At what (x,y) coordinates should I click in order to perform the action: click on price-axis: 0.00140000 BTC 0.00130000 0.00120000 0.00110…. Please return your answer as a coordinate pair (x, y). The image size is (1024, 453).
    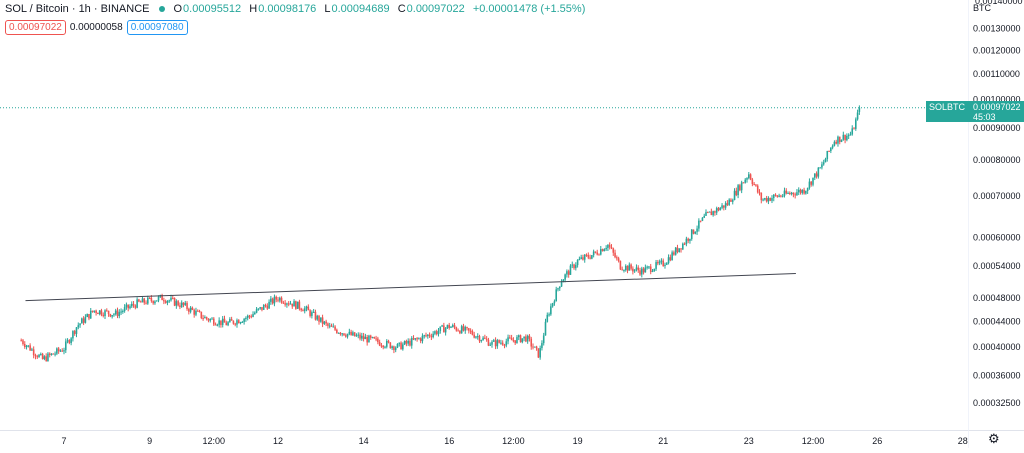
    Looking at the image, I should click on (996, 215).